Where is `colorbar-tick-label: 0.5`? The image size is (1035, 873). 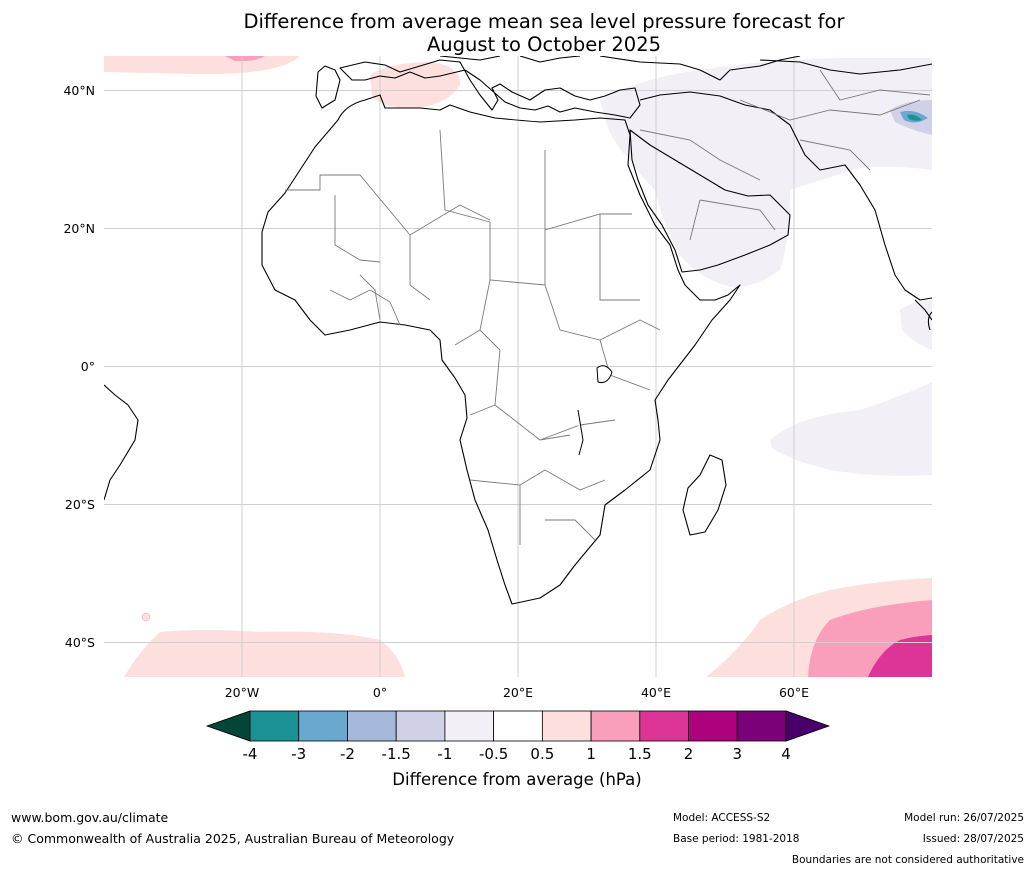
colorbar-tick-label: 0.5 is located at coordinates (542, 754).